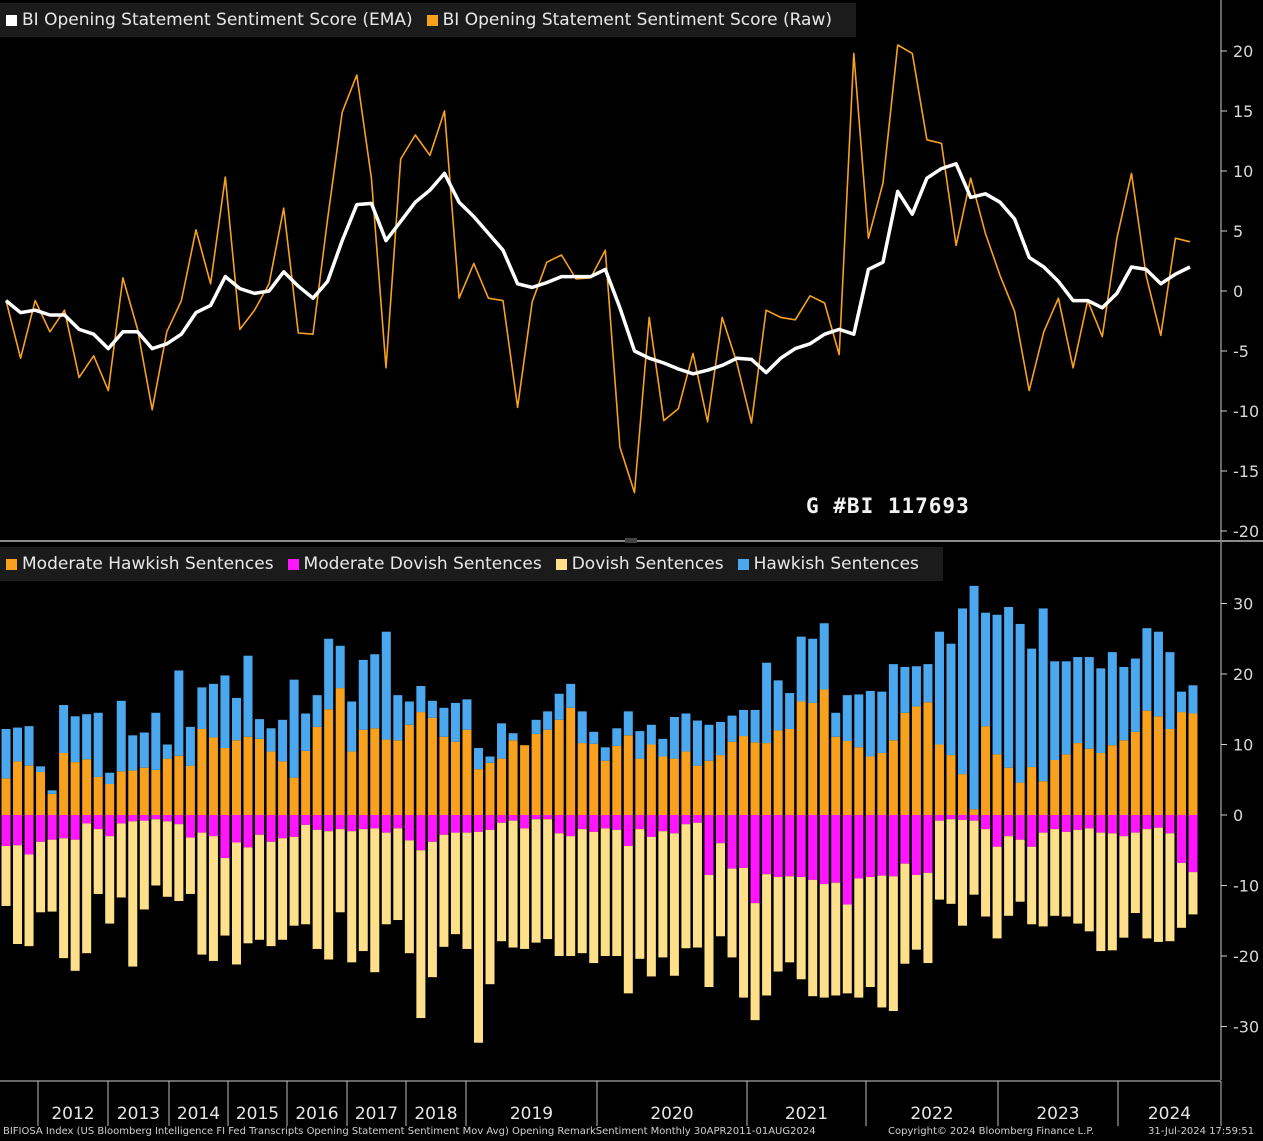 Image resolution: width=1263 pixels, height=1141 pixels. I want to click on bi-identifier-label: G #BI 117693, so click(888, 506).